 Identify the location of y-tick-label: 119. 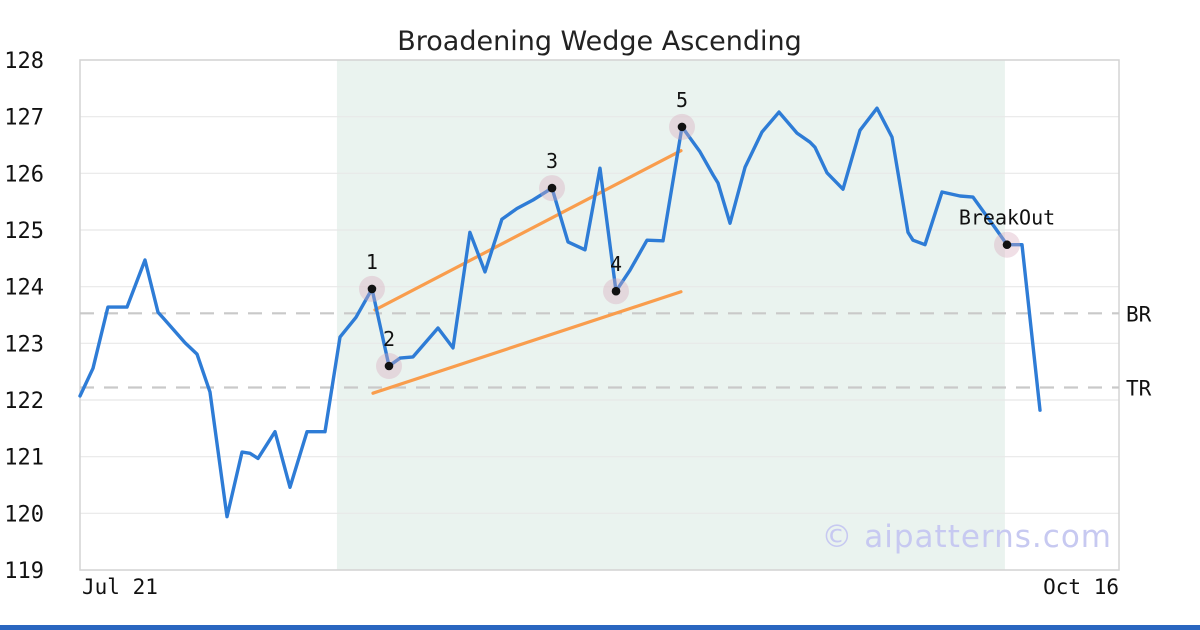
(24, 571).